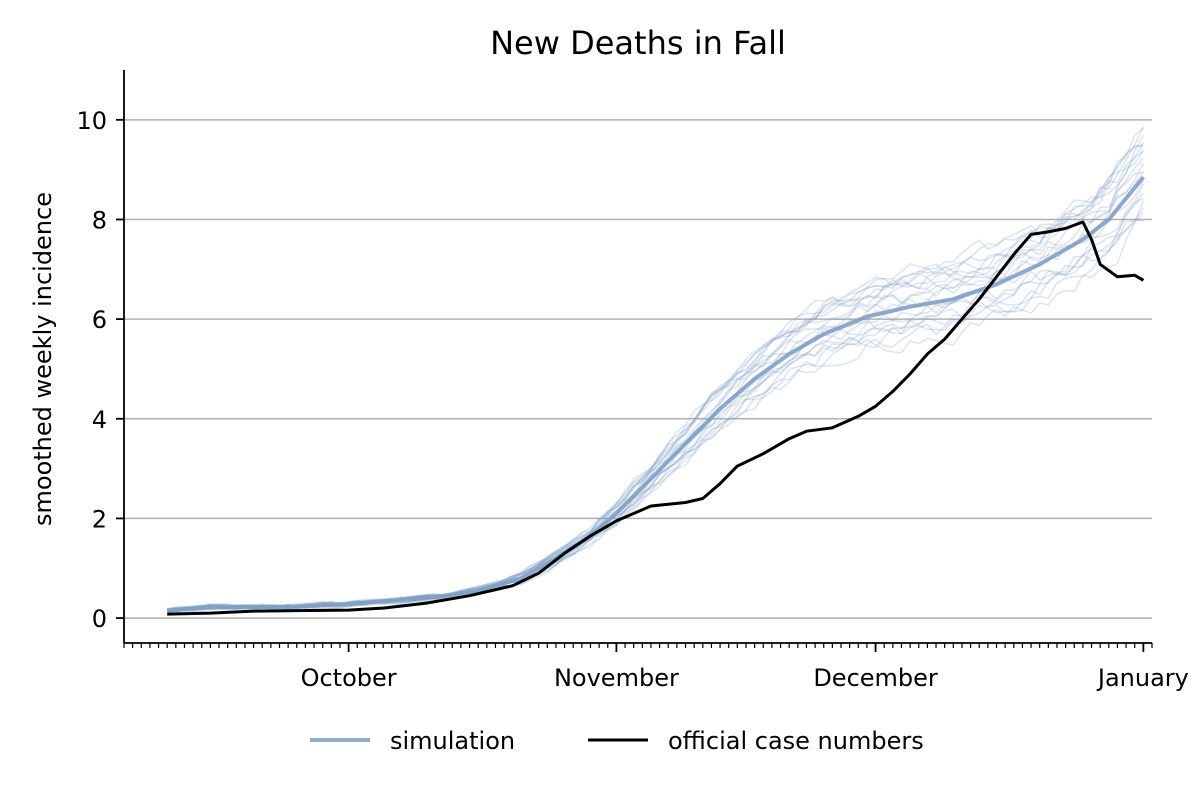 This screenshot has height=800, width=1200. Describe the element at coordinates (99, 220) in the screenshot. I see `y-tick-label: 8` at that location.